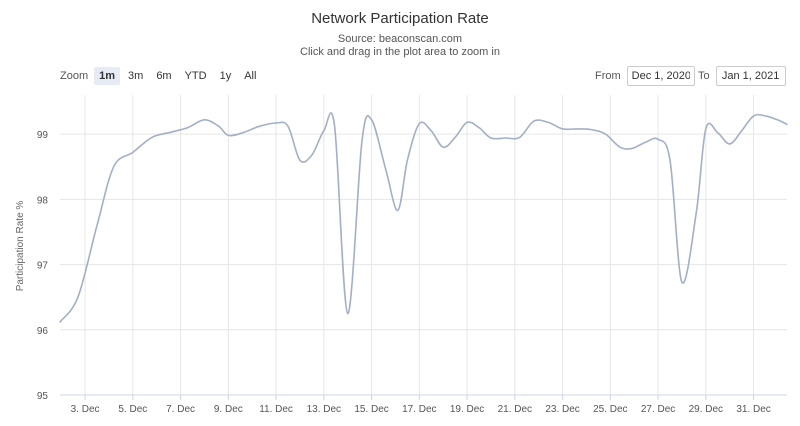 The width and height of the screenshot is (800, 426). Describe the element at coordinates (608, 76) in the screenshot. I see `range-from-label: From` at that location.